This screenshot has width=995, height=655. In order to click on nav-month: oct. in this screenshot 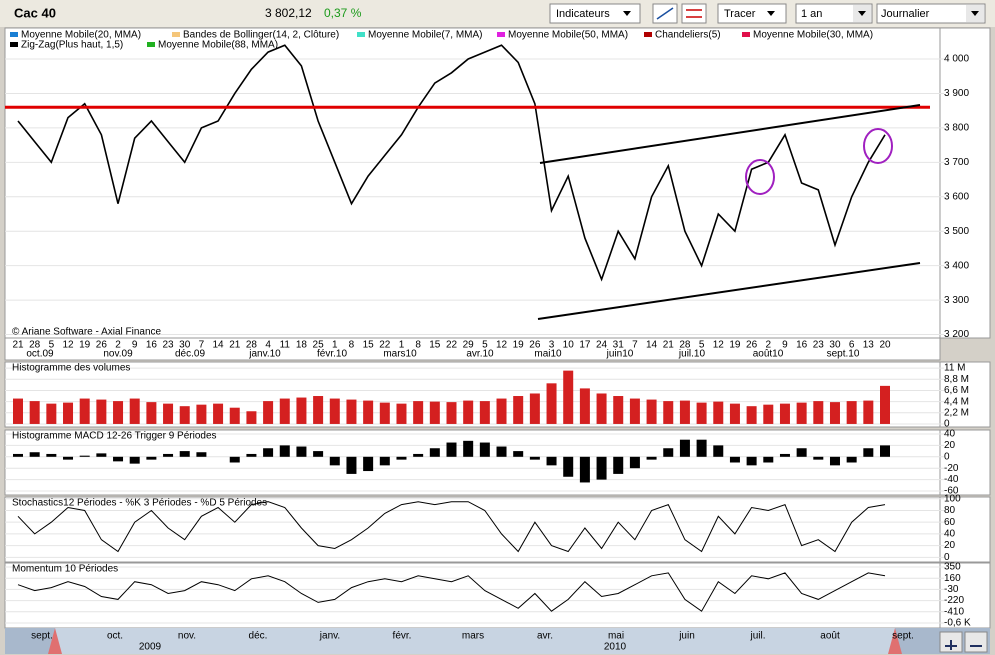, I will do `click(115, 636)`.